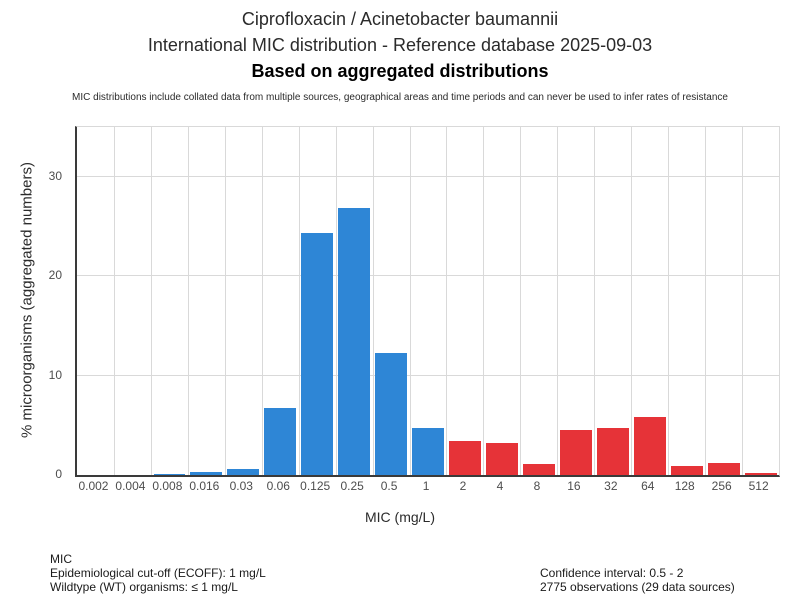 The height and width of the screenshot is (600, 800). I want to click on x-axis-title: MIC (mg/L), so click(400, 517).